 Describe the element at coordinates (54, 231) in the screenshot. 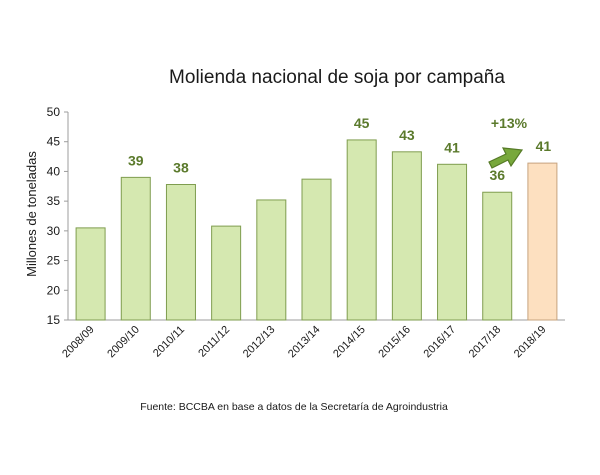

I see `y-tick-label: 30` at that location.